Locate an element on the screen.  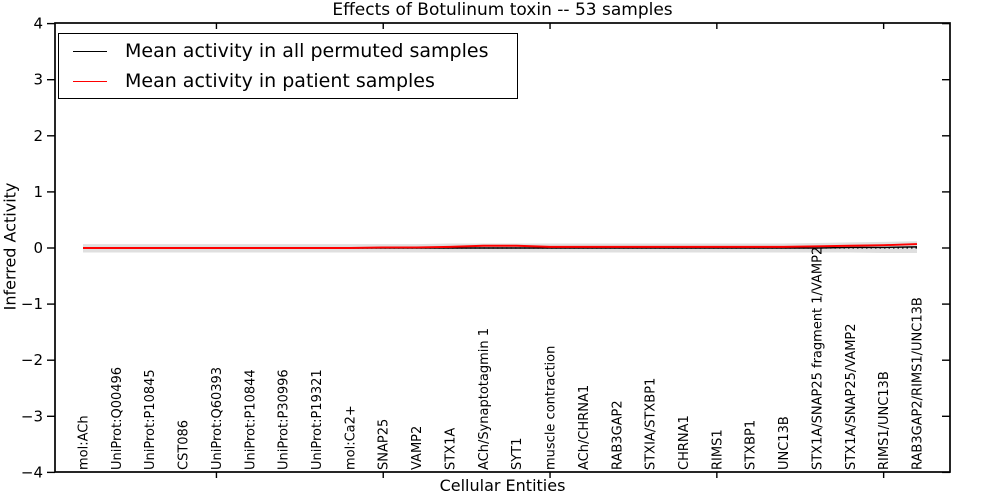
legend-entry-permuted: Mean activity in all permuted samples is located at coordinates (288, 51).